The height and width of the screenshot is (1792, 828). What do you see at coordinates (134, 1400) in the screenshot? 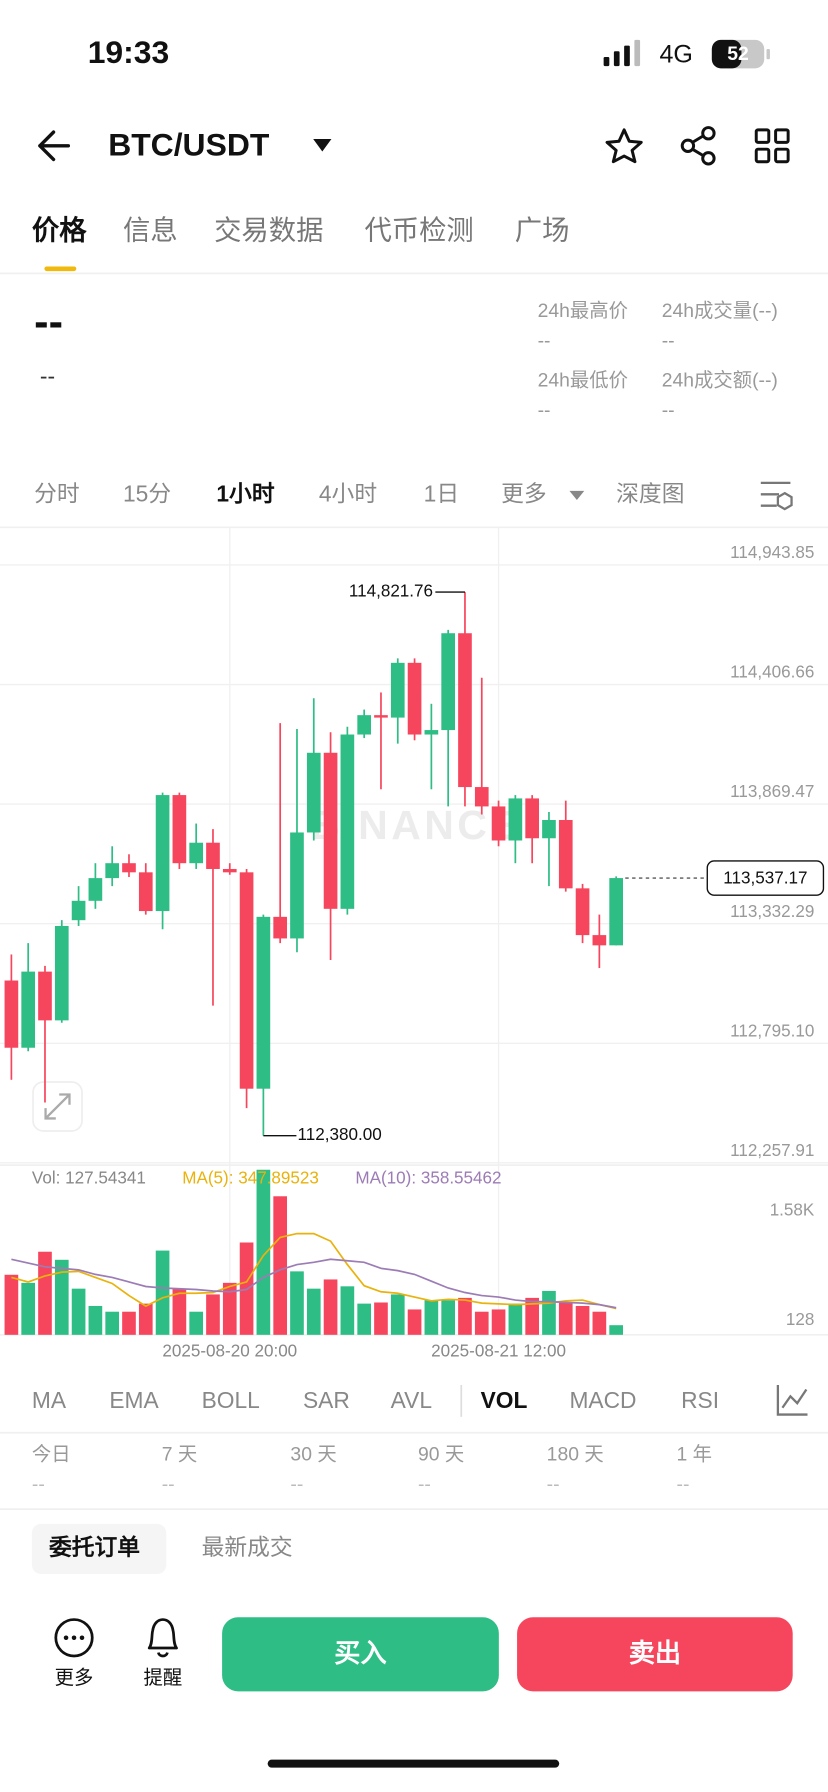
I see `indicator-tab: EMA` at bounding box center [134, 1400].